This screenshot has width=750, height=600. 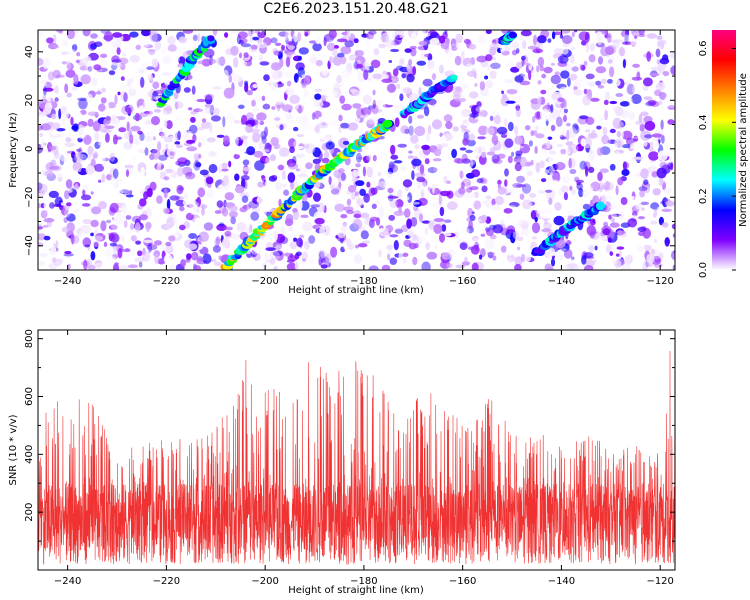 I want to click on chart-title: C2E6.2023.151.20.48.G21, so click(x=356, y=9).